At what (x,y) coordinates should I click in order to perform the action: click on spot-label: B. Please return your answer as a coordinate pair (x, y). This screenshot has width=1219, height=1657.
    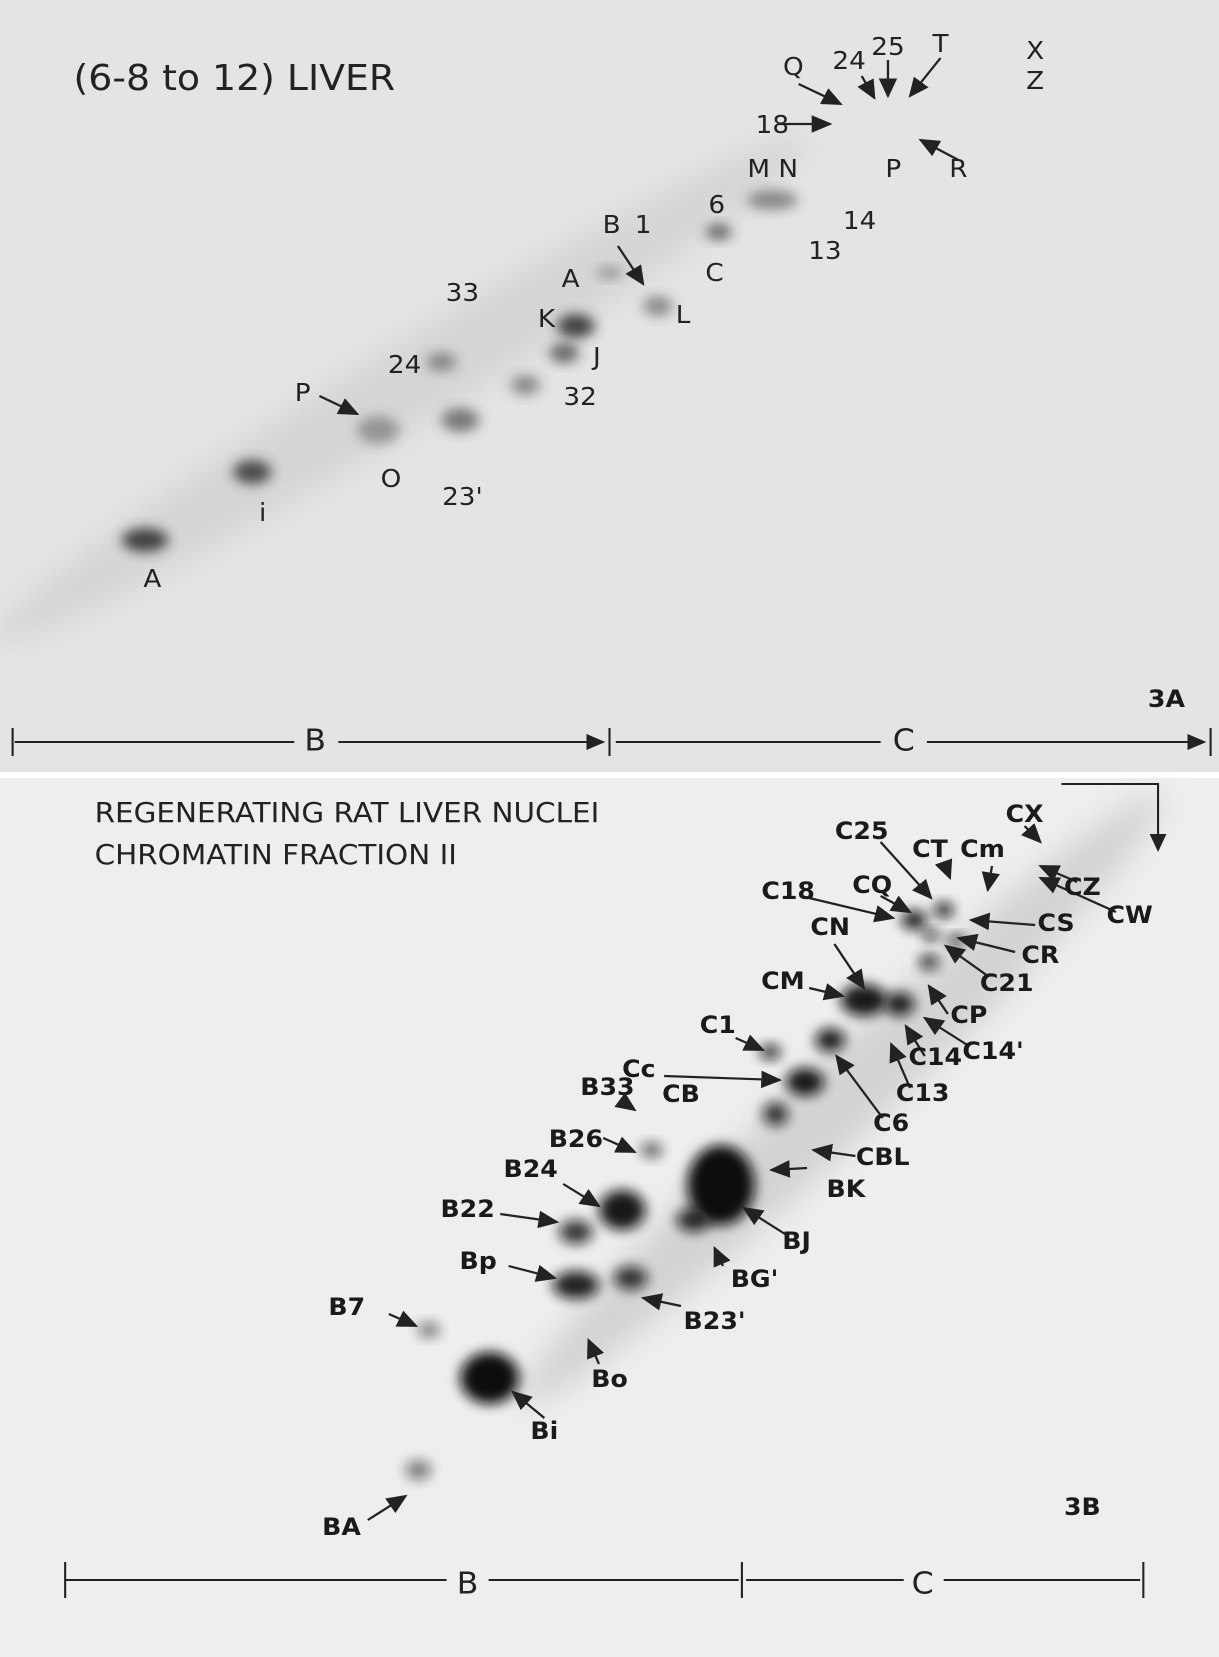
    Looking at the image, I should click on (612, 224).